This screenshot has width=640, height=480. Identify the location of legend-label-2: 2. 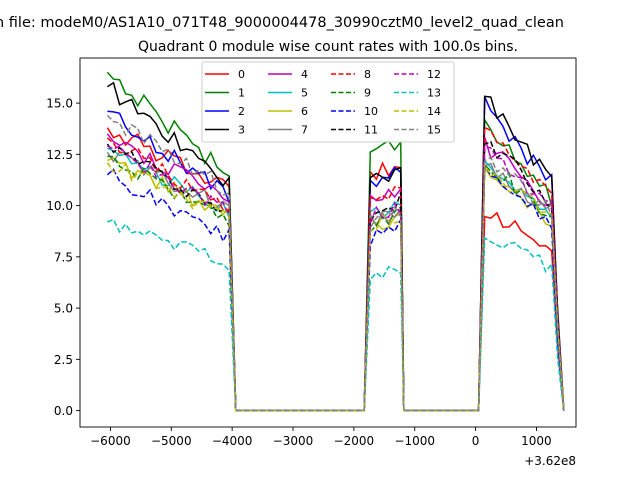
(241, 111).